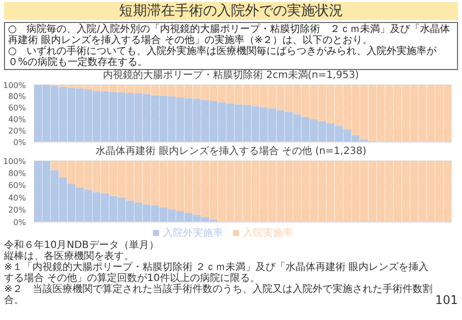 The height and width of the screenshot is (320, 462). I want to click on text: 縦棒は、各医療機関を表す。, so click(69, 256).